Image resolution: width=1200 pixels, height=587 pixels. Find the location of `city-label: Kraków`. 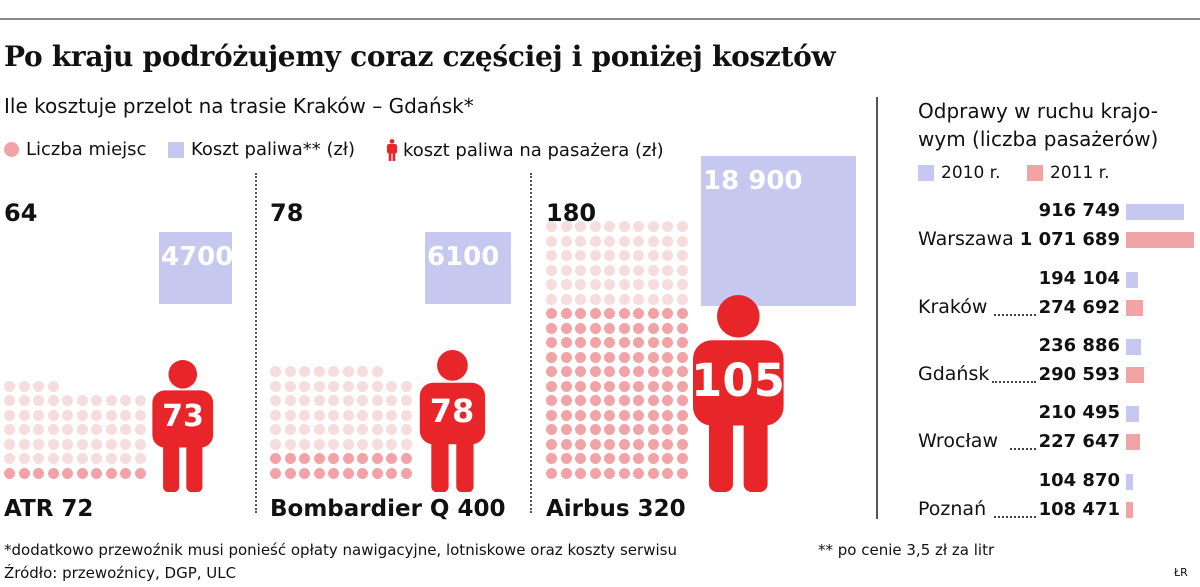

city-label: Kraków is located at coordinates (953, 307).